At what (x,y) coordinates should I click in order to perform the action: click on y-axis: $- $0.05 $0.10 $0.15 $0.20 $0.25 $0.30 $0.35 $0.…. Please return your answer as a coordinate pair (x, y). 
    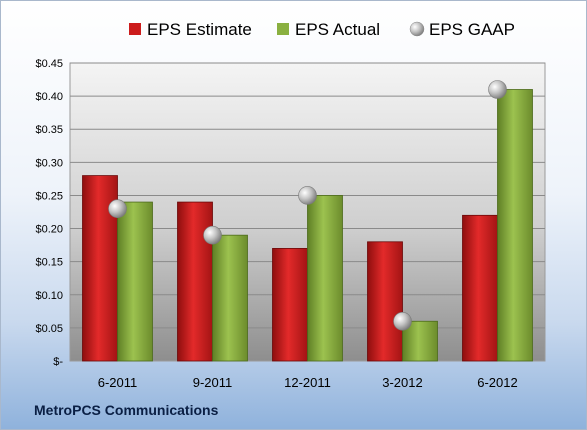
    Looking at the image, I should click on (49, 213).